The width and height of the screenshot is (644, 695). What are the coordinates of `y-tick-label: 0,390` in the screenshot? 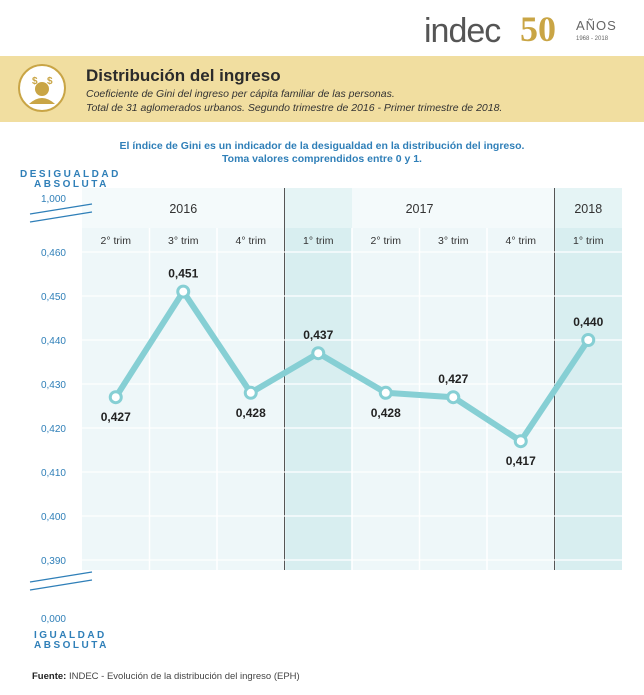 It's located at (53, 561).